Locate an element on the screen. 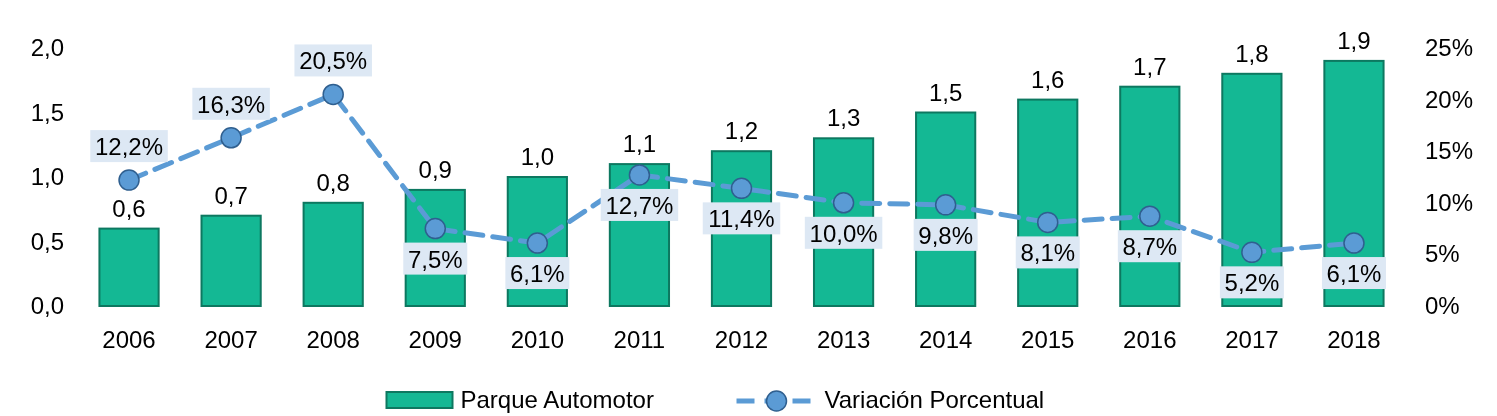 This screenshot has width=1497, height=416. y2-tick-label: 5% is located at coordinates (1442, 254).